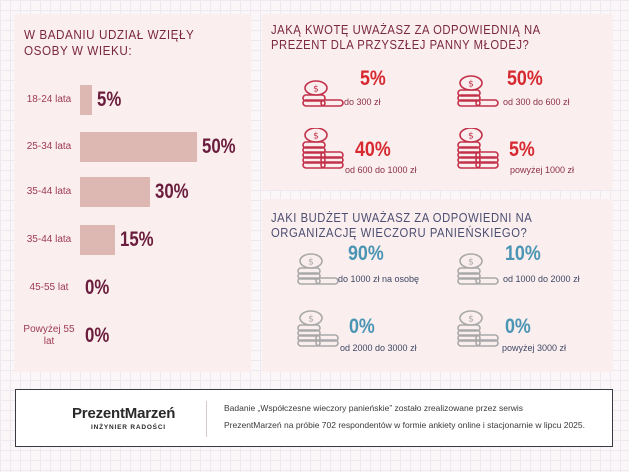  What do you see at coordinates (124, 413) in the screenshot?
I see `brand-logo: PrezentMarzeń` at bounding box center [124, 413].